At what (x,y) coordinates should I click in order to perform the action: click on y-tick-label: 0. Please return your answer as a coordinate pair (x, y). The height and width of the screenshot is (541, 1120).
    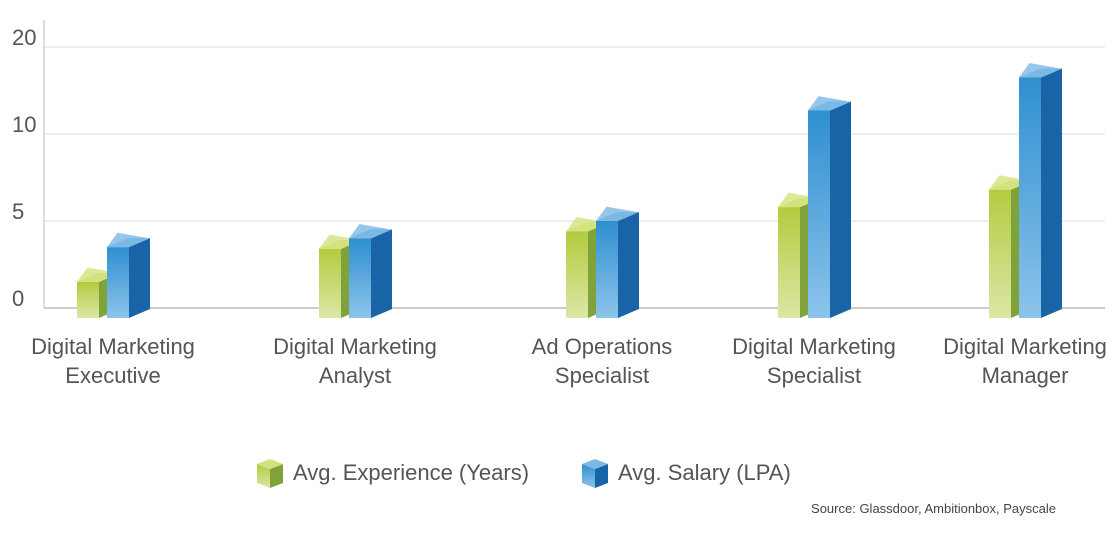
    Looking at the image, I should click on (18, 298).